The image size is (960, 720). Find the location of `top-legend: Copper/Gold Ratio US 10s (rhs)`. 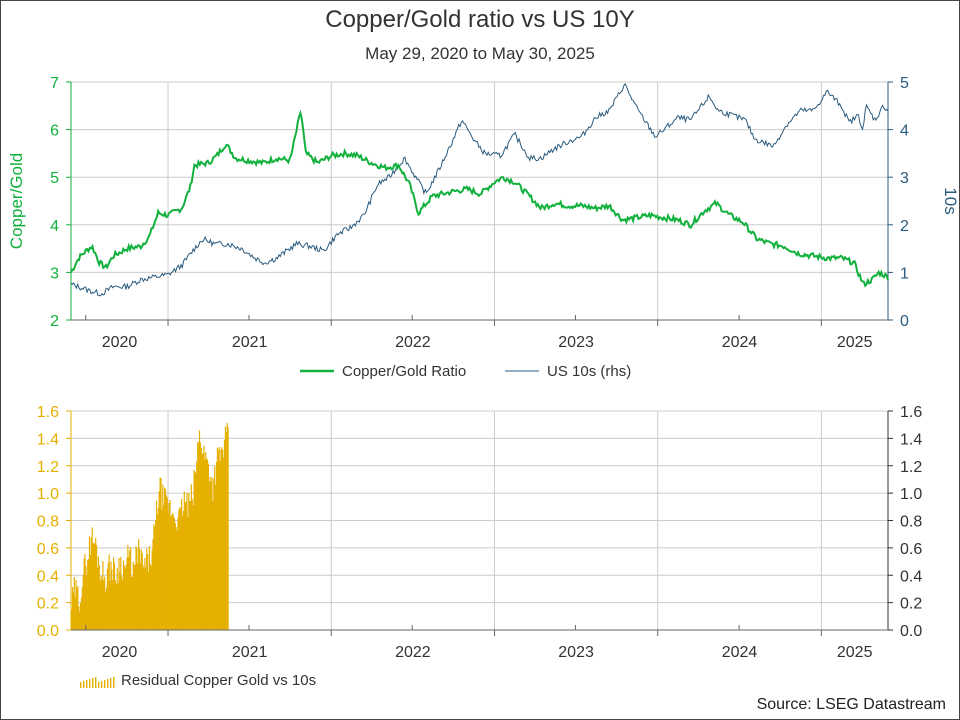

top-legend: Copper/Gold Ratio US 10s (rhs) is located at coordinates (465, 371).